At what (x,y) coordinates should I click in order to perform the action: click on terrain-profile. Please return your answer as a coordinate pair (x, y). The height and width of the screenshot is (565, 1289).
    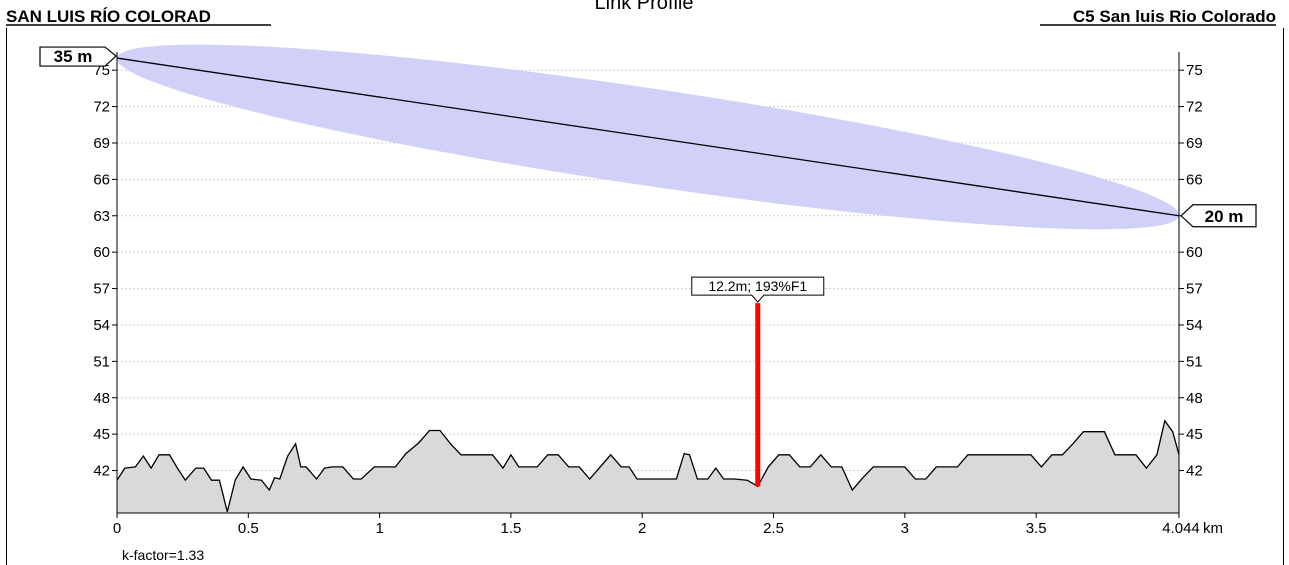
    Looking at the image, I should click on (648, 466).